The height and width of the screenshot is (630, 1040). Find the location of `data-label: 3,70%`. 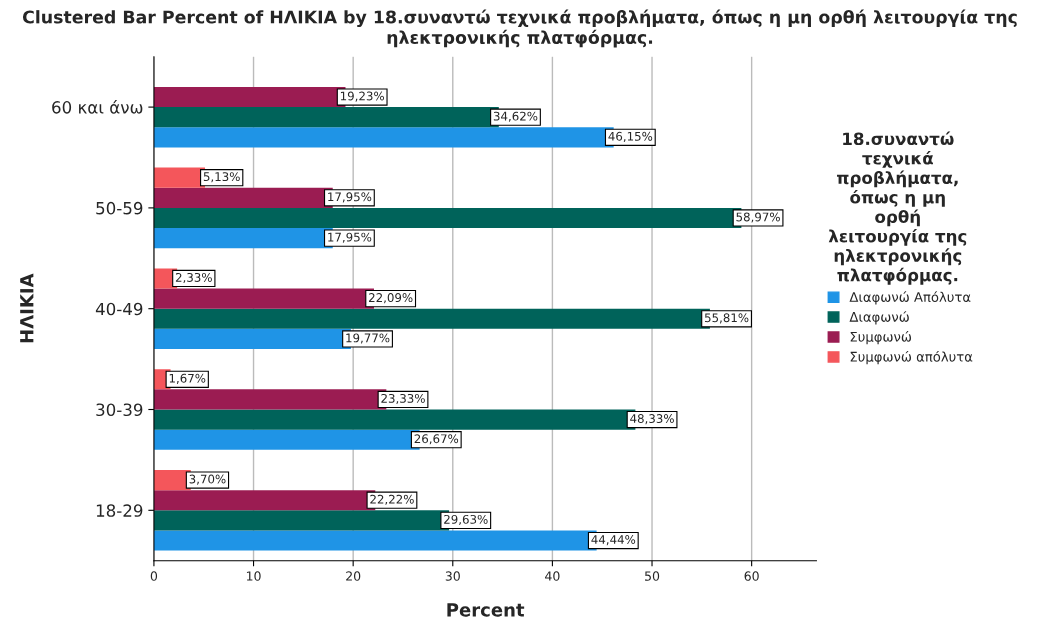

data-label: 3,70% is located at coordinates (207, 479).